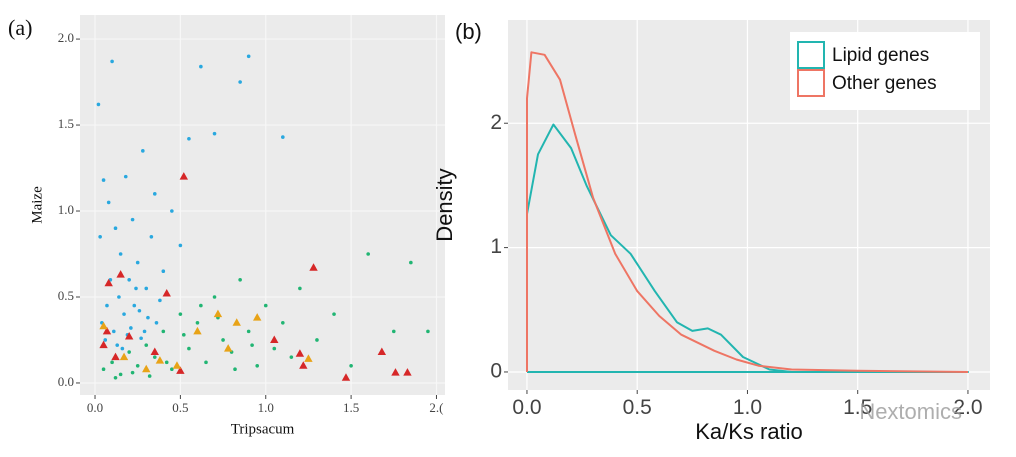 This screenshot has height=457, width=1016. What do you see at coordinates (496, 122) in the screenshot?
I see `y-tick-label: 2` at bounding box center [496, 122].